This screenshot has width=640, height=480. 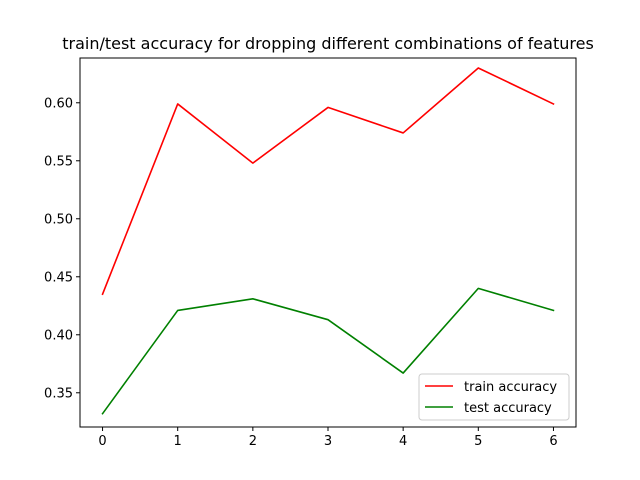 I want to click on y-tick-label: 0.35, so click(x=58, y=393).